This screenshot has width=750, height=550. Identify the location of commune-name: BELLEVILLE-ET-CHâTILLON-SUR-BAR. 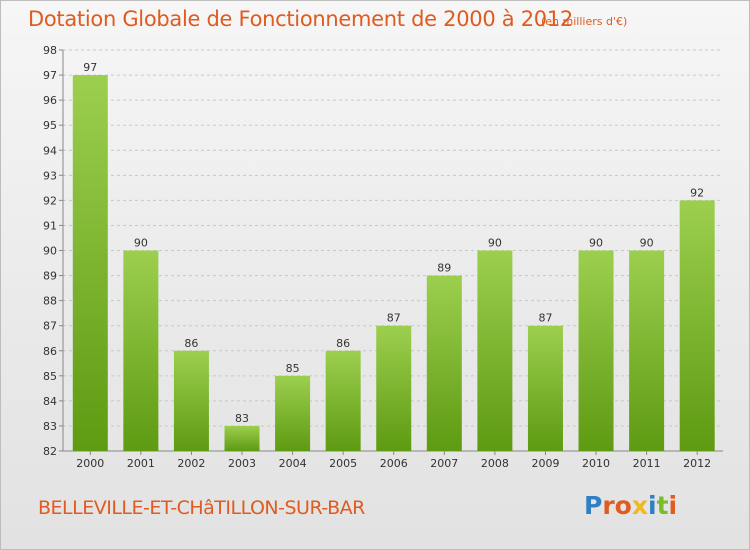
(201, 508).